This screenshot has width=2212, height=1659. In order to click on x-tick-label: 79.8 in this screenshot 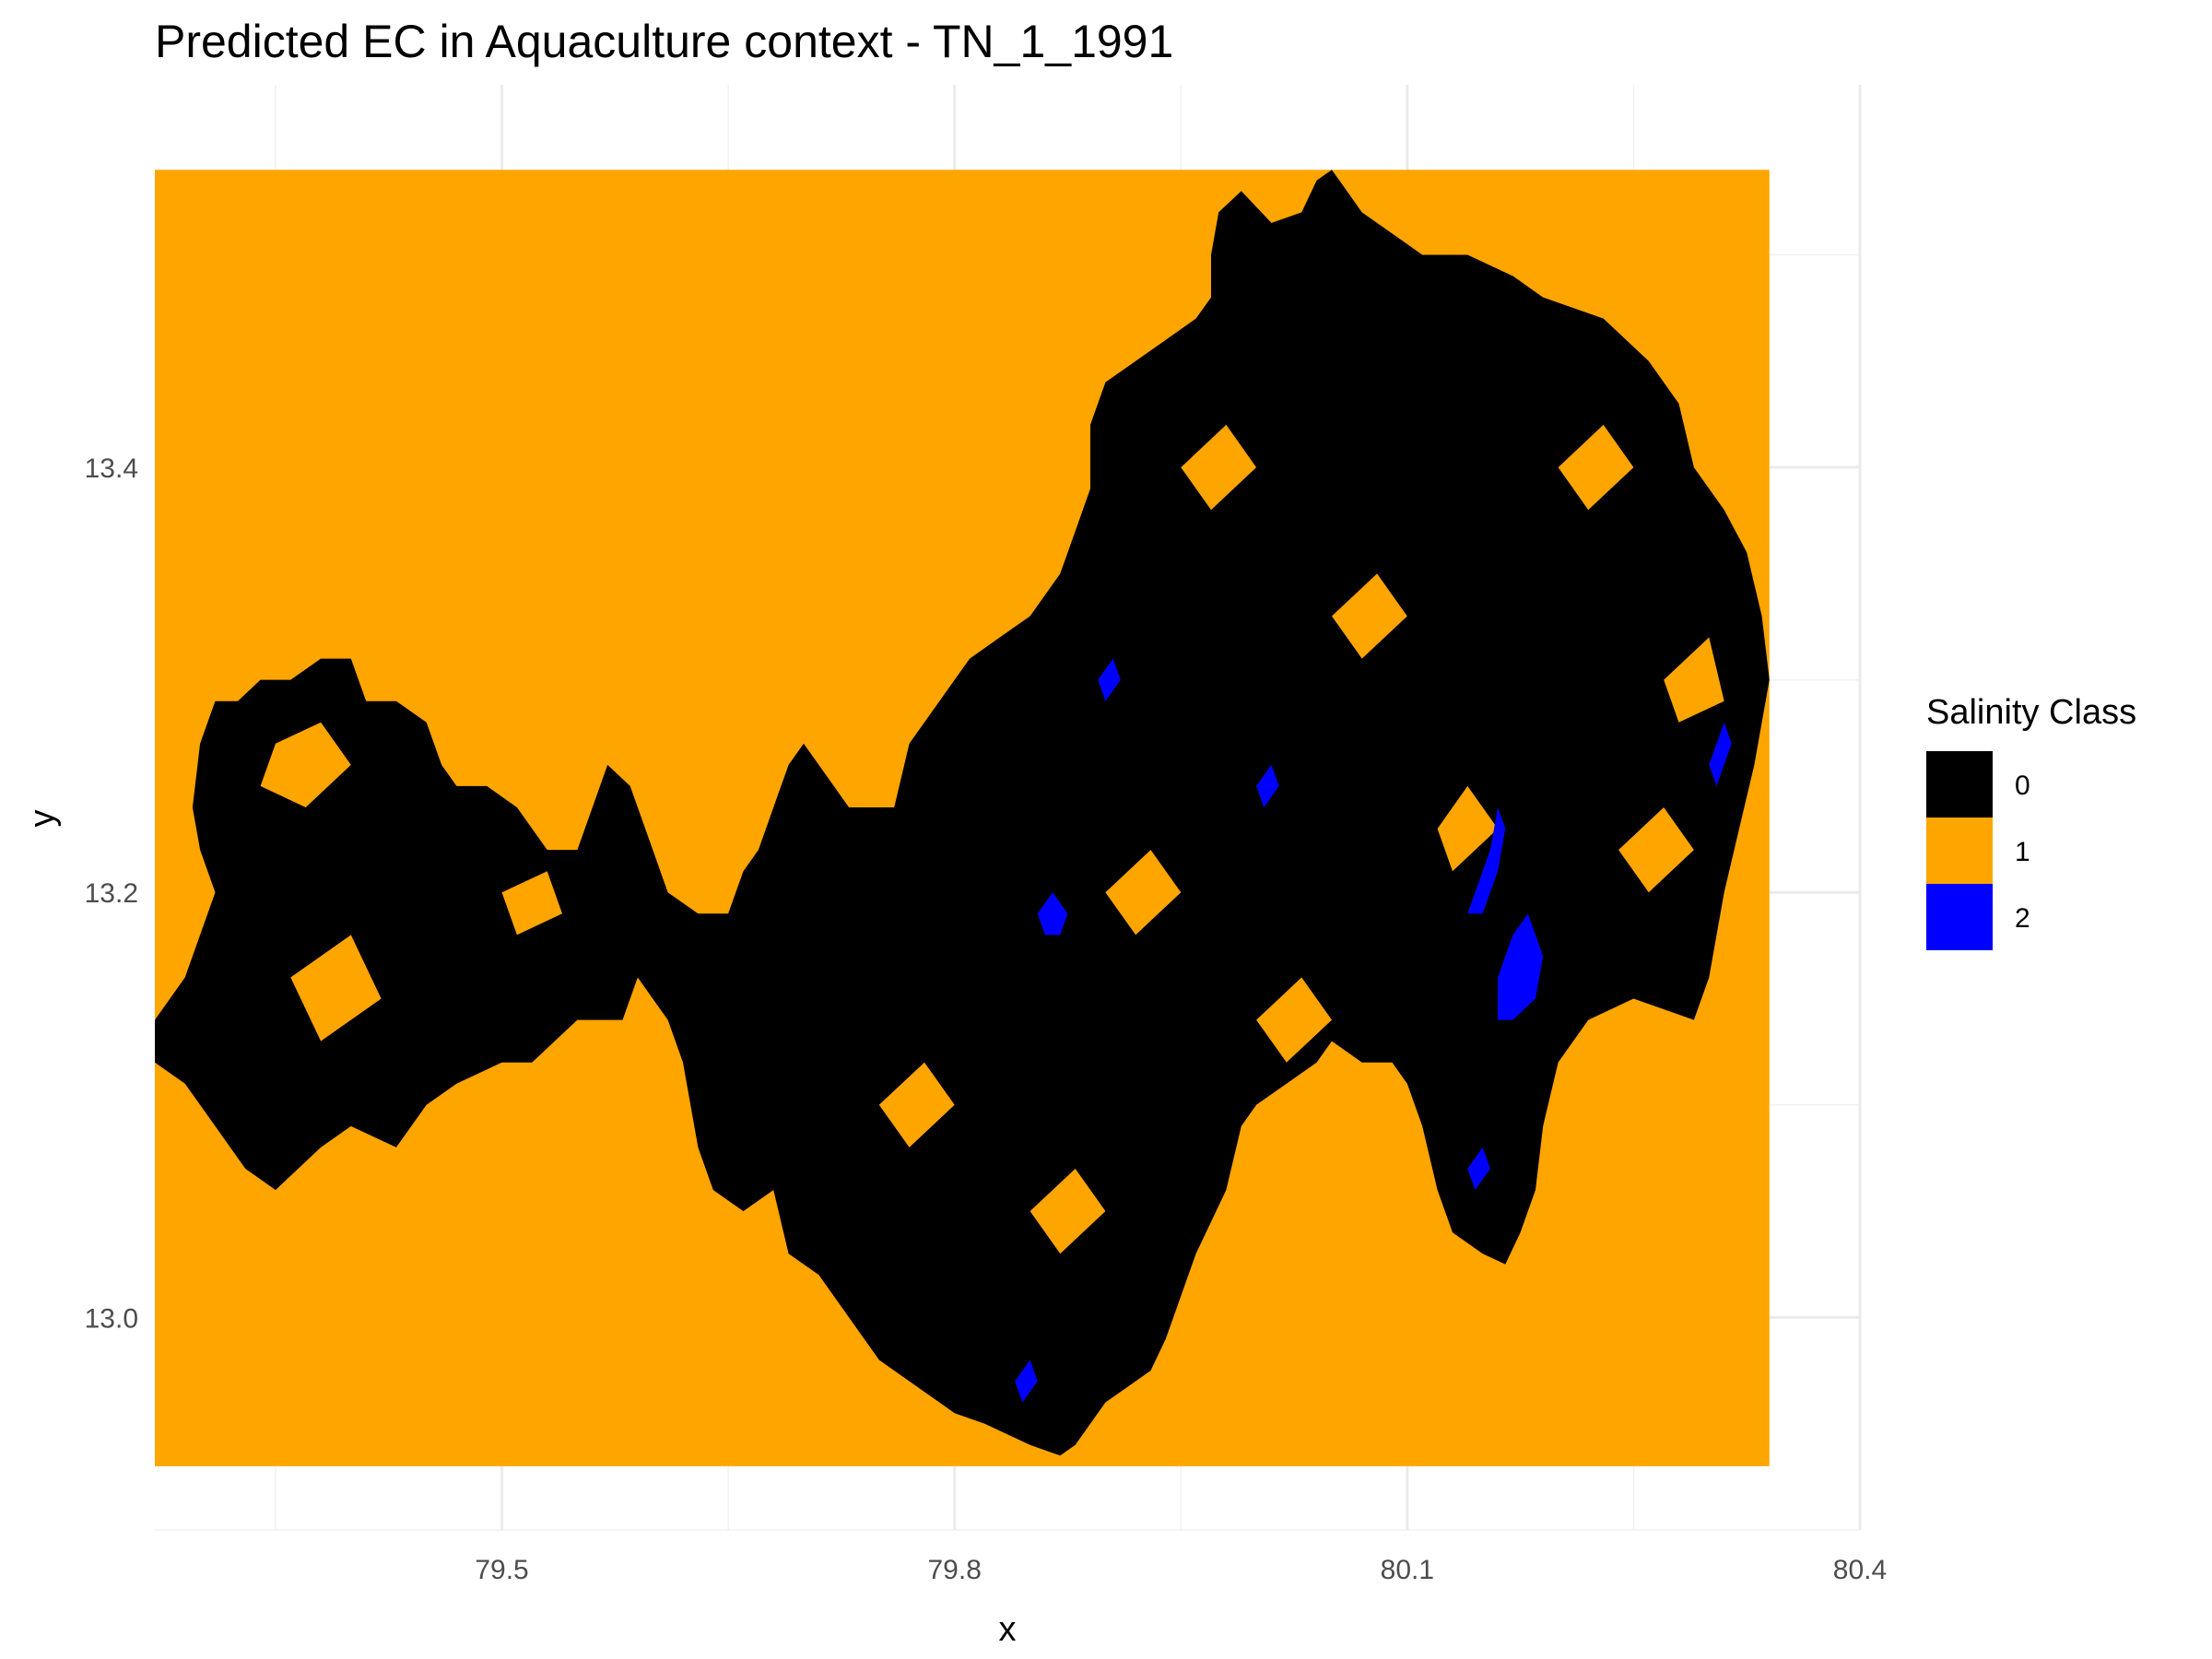, I will do `click(955, 1570)`.